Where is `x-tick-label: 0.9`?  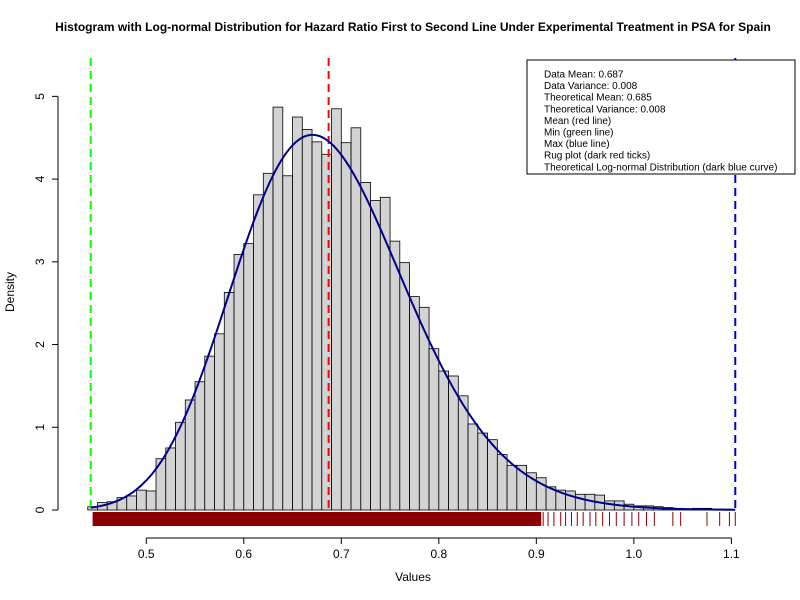
x-tick-label: 0.9 is located at coordinates (536, 554).